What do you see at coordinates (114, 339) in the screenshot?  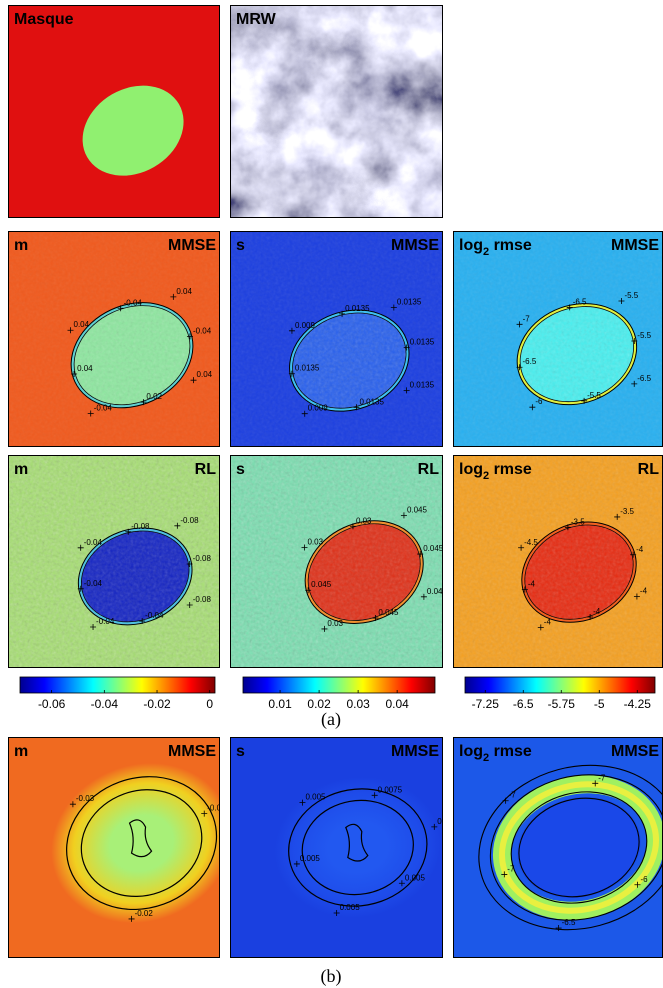 I see `panel: 0.04 -0.04 0.04 -0.04 0.04 0.02 -0.04 0.04` at bounding box center [114, 339].